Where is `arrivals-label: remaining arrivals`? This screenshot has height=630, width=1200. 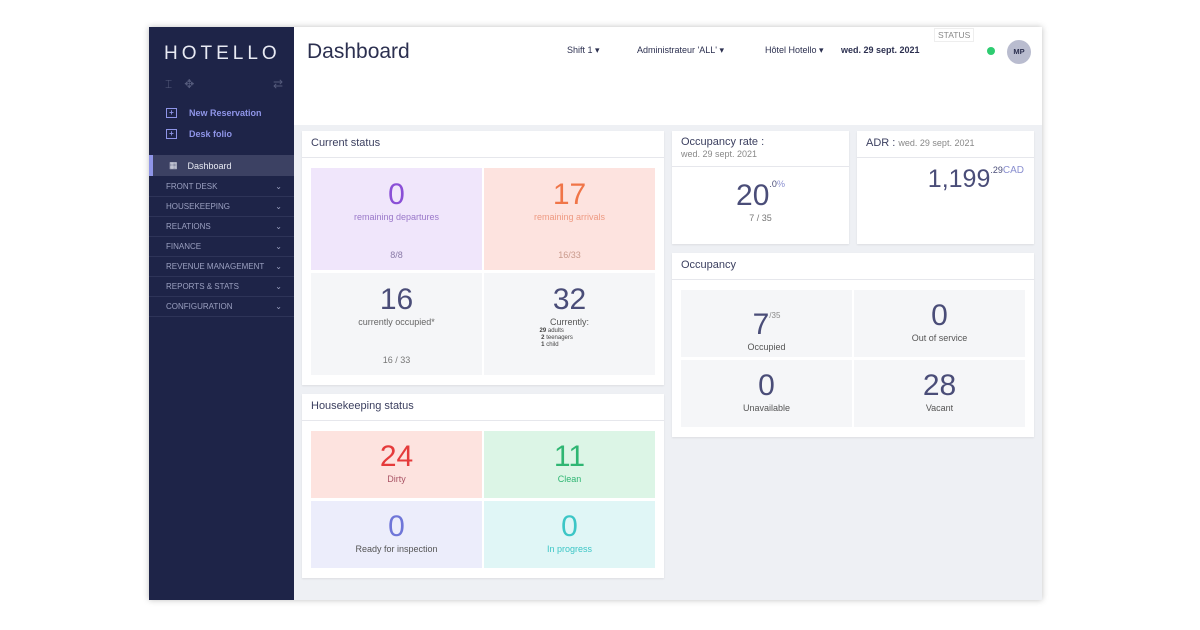
arrivals-label: remaining arrivals is located at coordinates (569, 217).